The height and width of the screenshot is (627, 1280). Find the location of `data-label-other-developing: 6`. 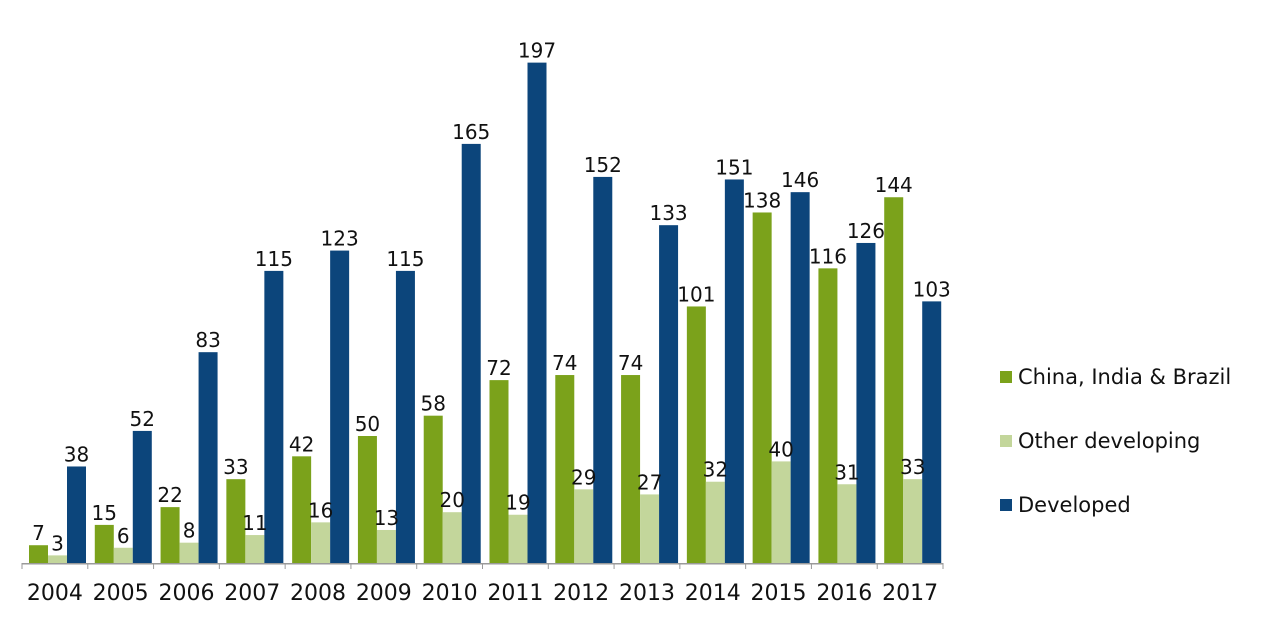

data-label-other-developing: 6 is located at coordinates (123, 536).